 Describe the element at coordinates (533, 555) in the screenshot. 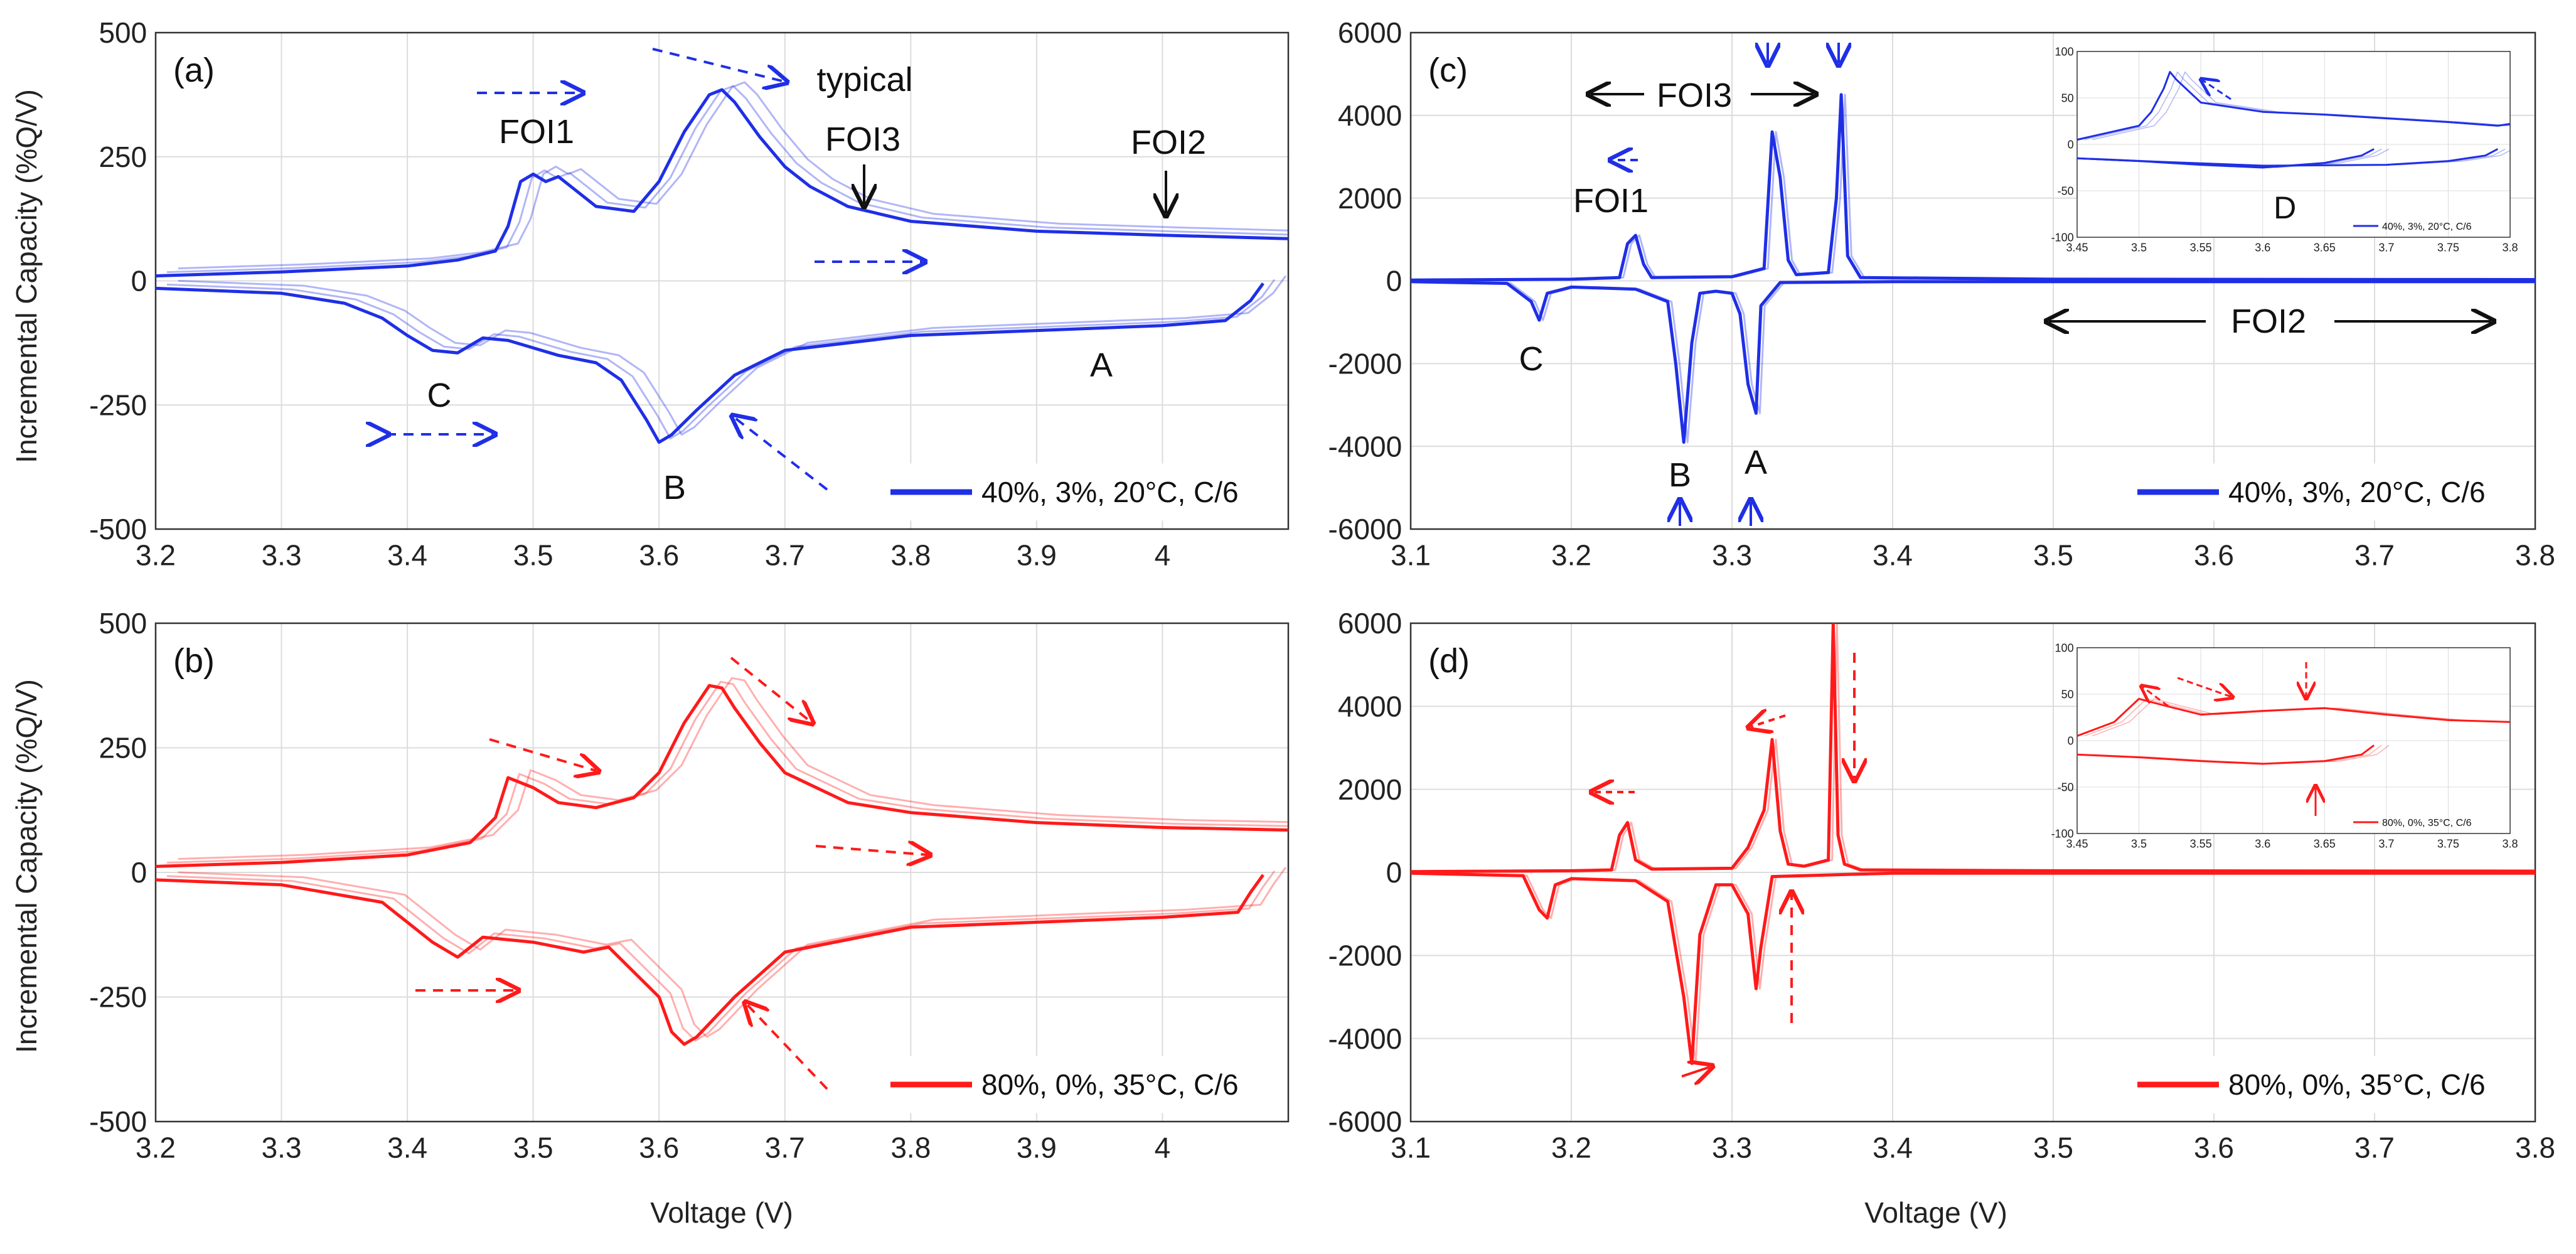

I see `panel-a-x-tick-label: 3.5` at that location.